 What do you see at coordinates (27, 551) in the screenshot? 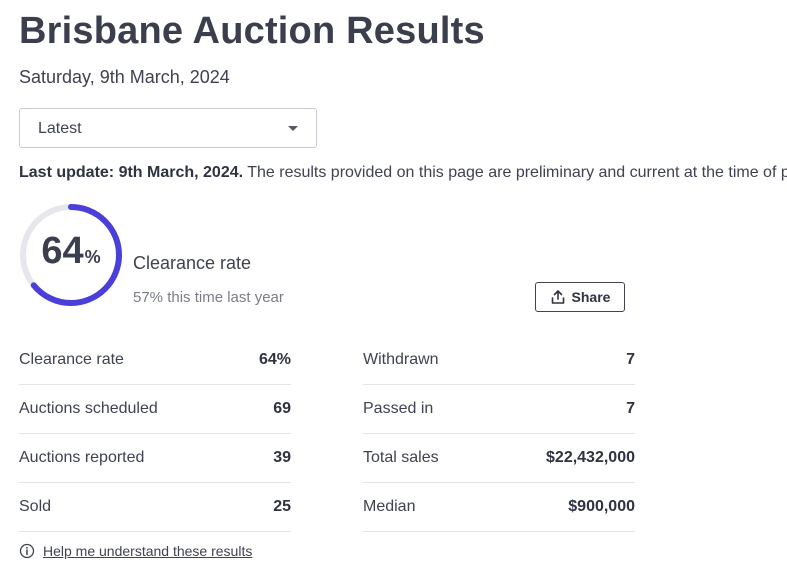
I see `info-icon` at bounding box center [27, 551].